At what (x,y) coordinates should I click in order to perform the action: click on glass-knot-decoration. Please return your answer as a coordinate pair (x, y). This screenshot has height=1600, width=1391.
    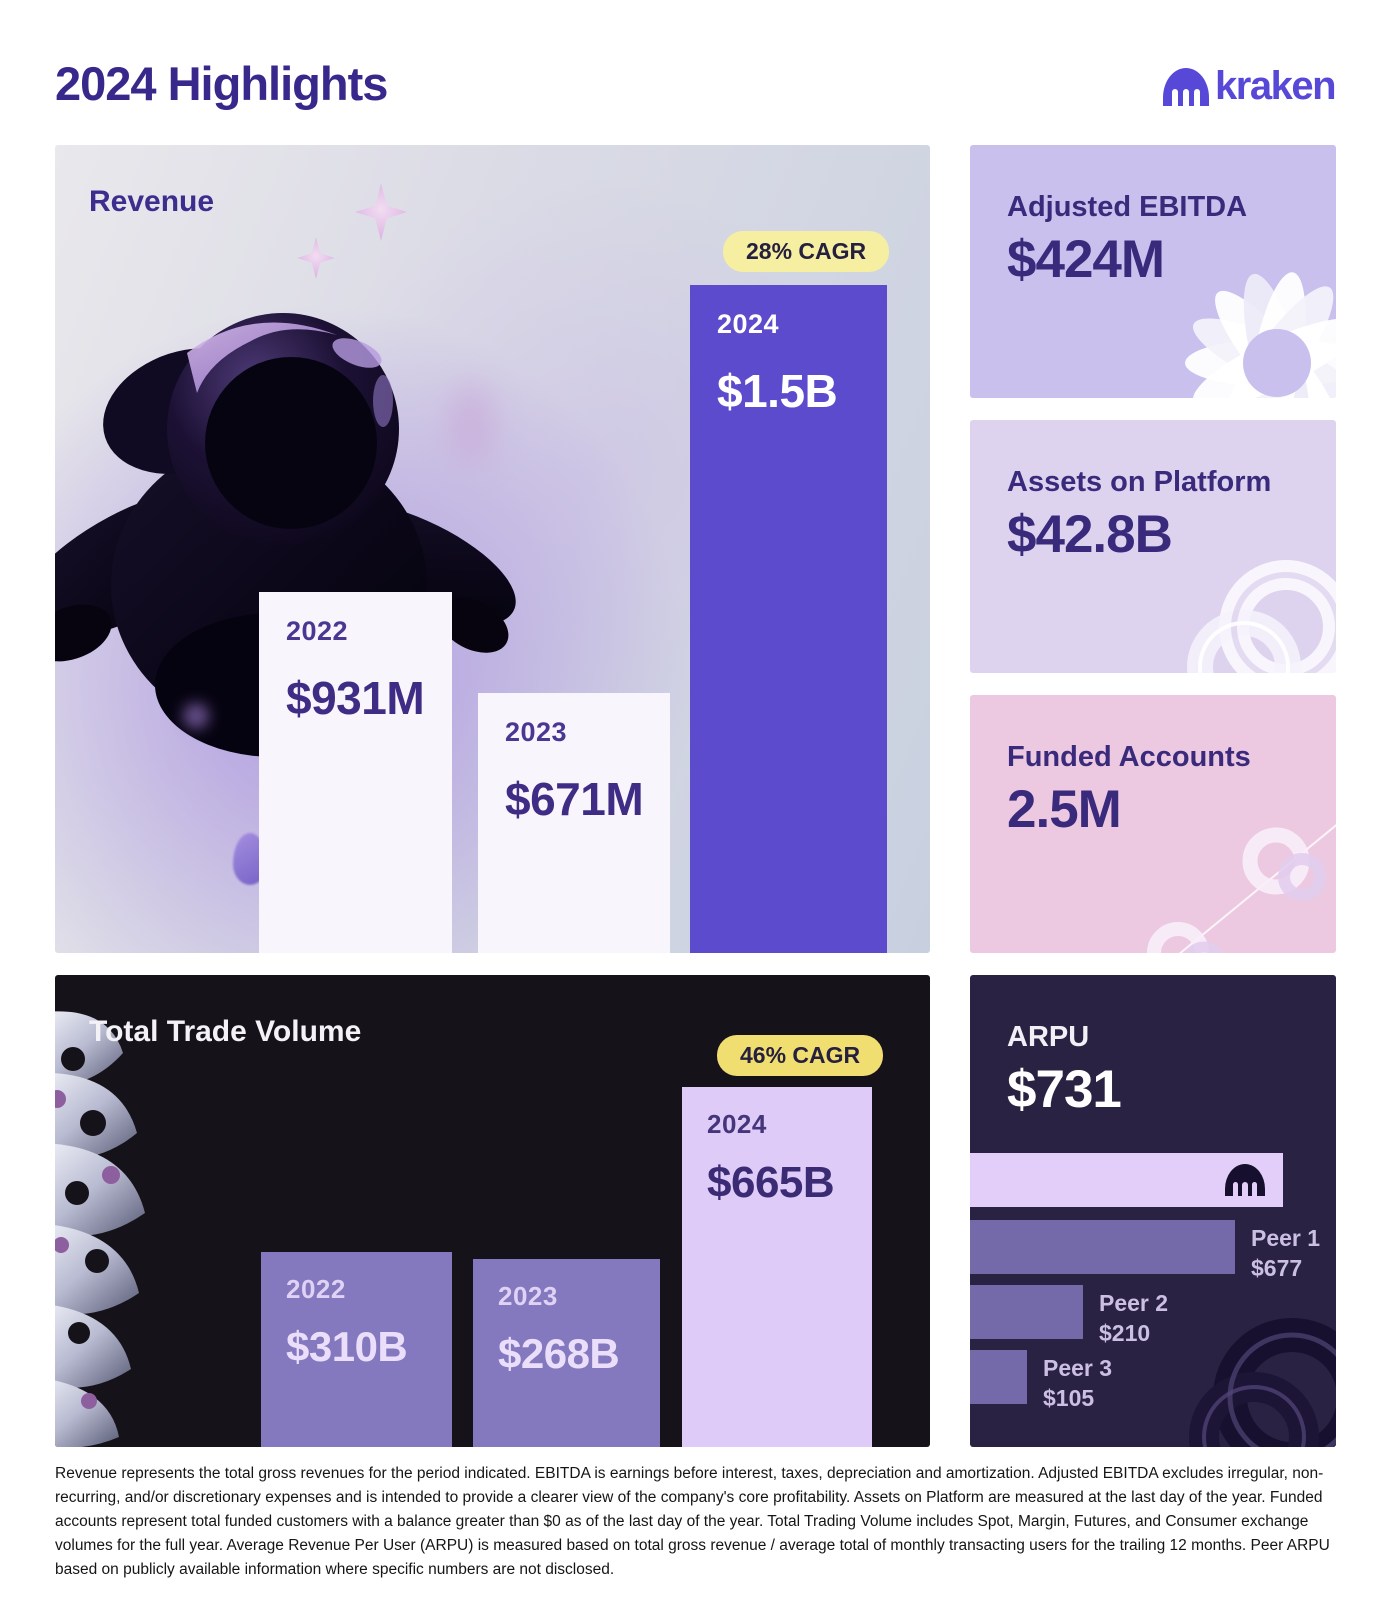
    Looking at the image, I should click on (1261, 616).